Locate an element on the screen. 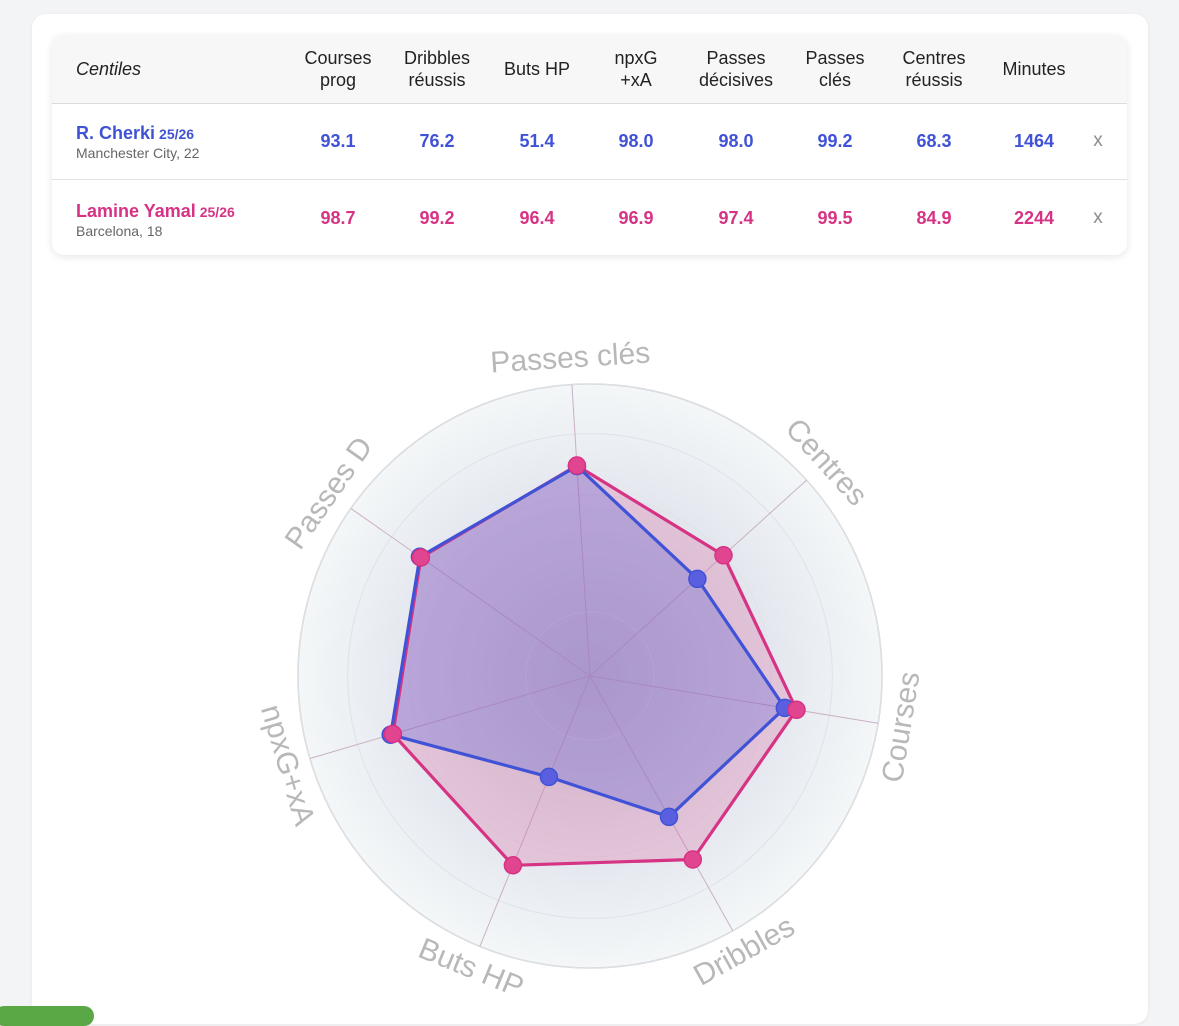 The height and width of the screenshot is (1026, 1179). series-area-yamal is located at coordinates (594, 665).